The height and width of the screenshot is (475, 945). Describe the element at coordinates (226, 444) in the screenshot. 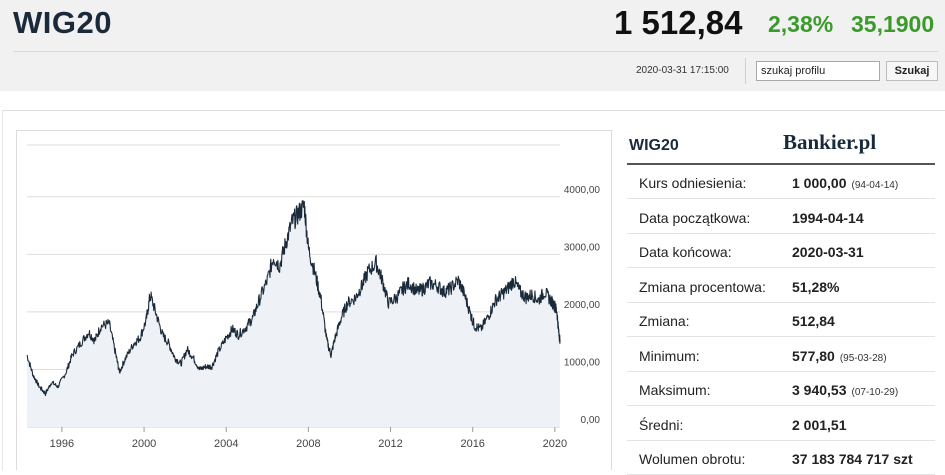

I see `x-tick-label: 2004` at that location.